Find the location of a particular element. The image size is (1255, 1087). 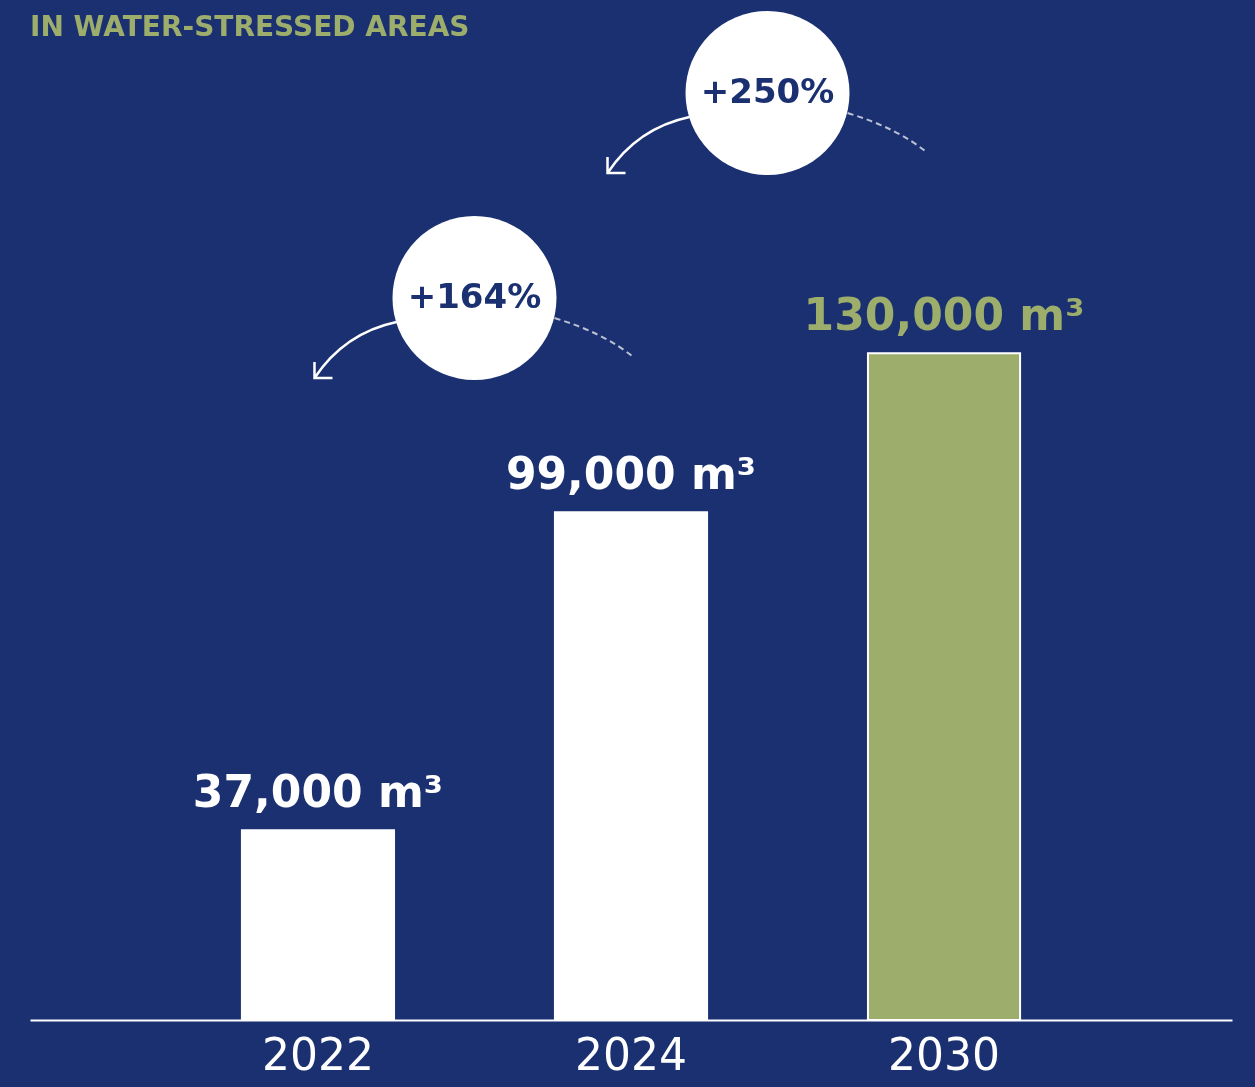

x-tick-label: 2022 is located at coordinates (317, 1054).